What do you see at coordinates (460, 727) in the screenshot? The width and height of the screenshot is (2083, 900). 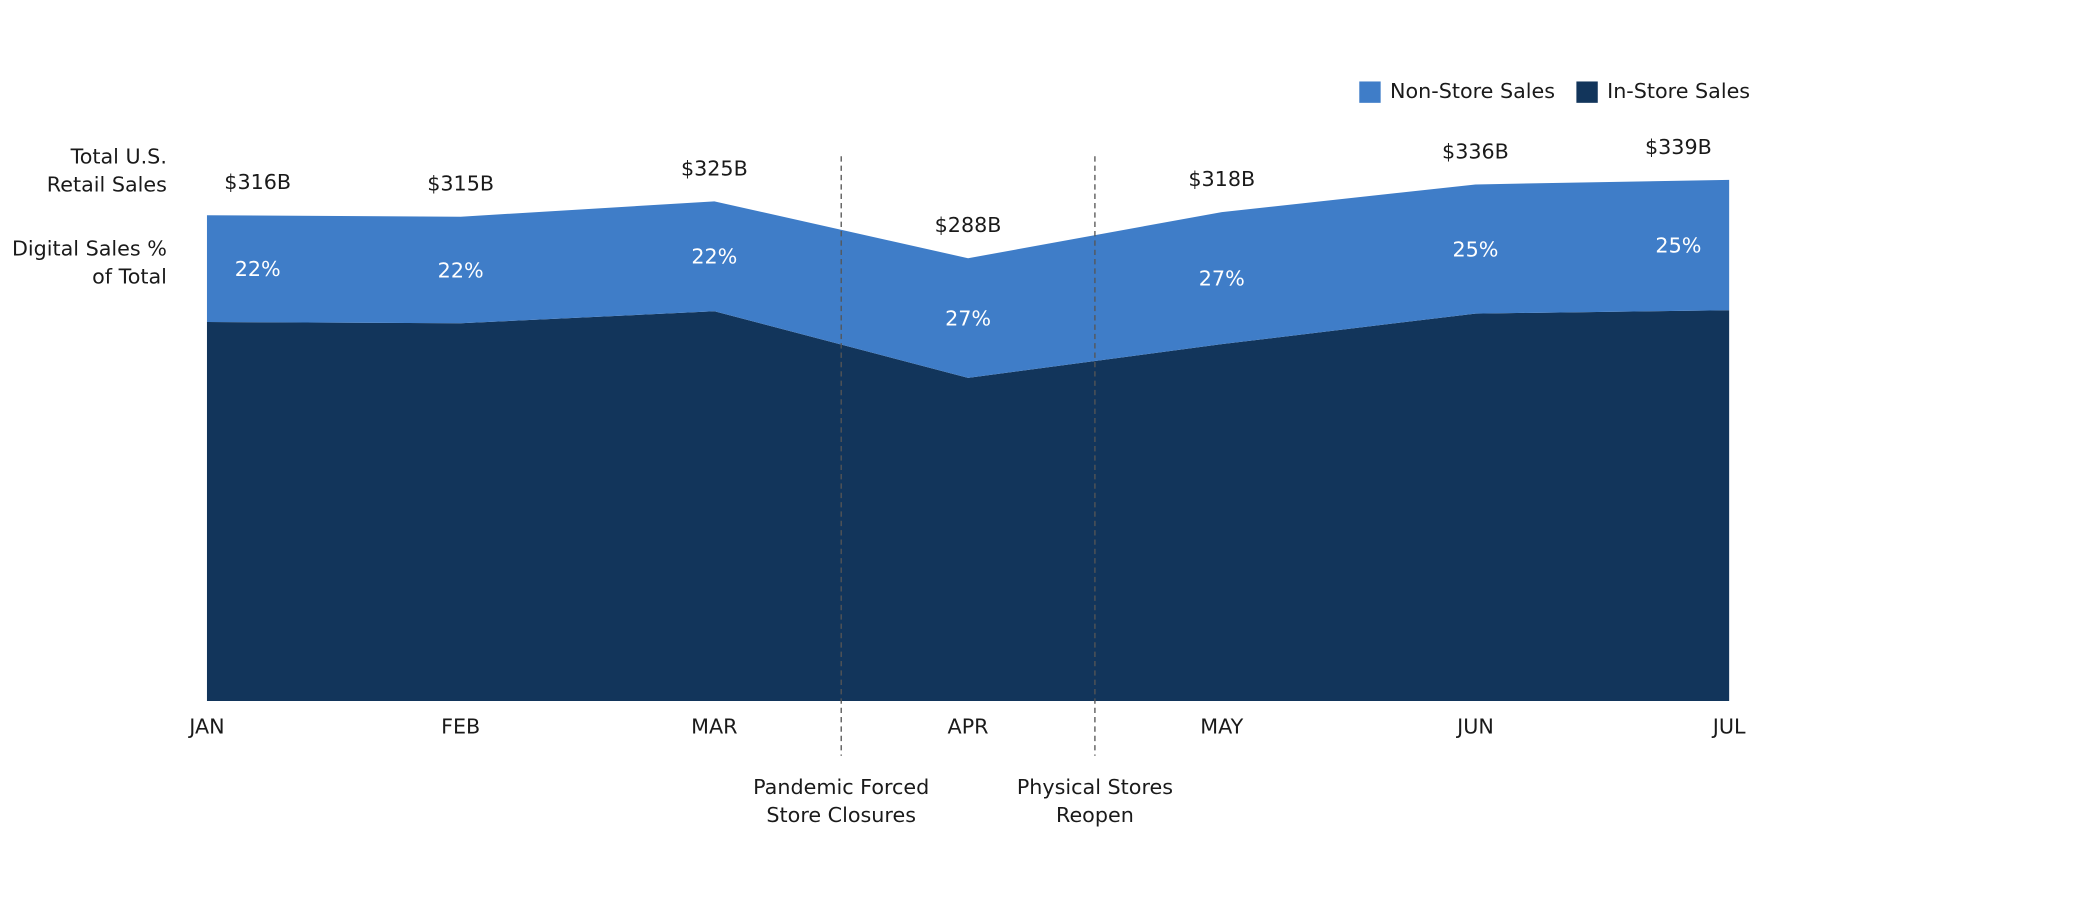 I see `x-tick-label: FEB` at bounding box center [460, 727].